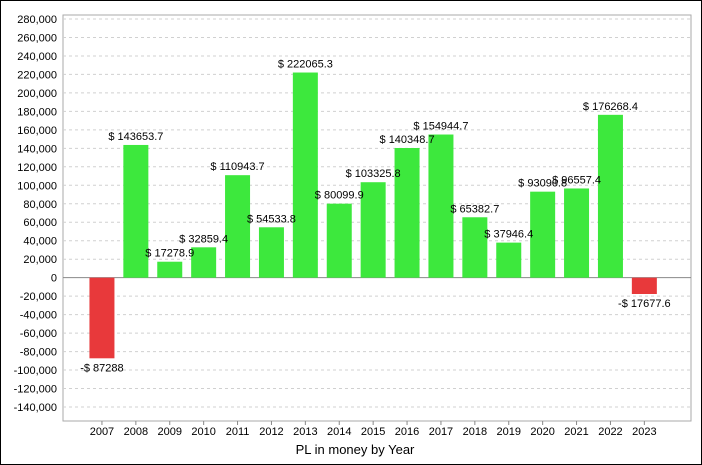 Image resolution: width=702 pixels, height=465 pixels. What do you see at coordinates (37, 186) in the screenshot?
I see `y-tick-label: 100,000` at bounding box center [37, 186].